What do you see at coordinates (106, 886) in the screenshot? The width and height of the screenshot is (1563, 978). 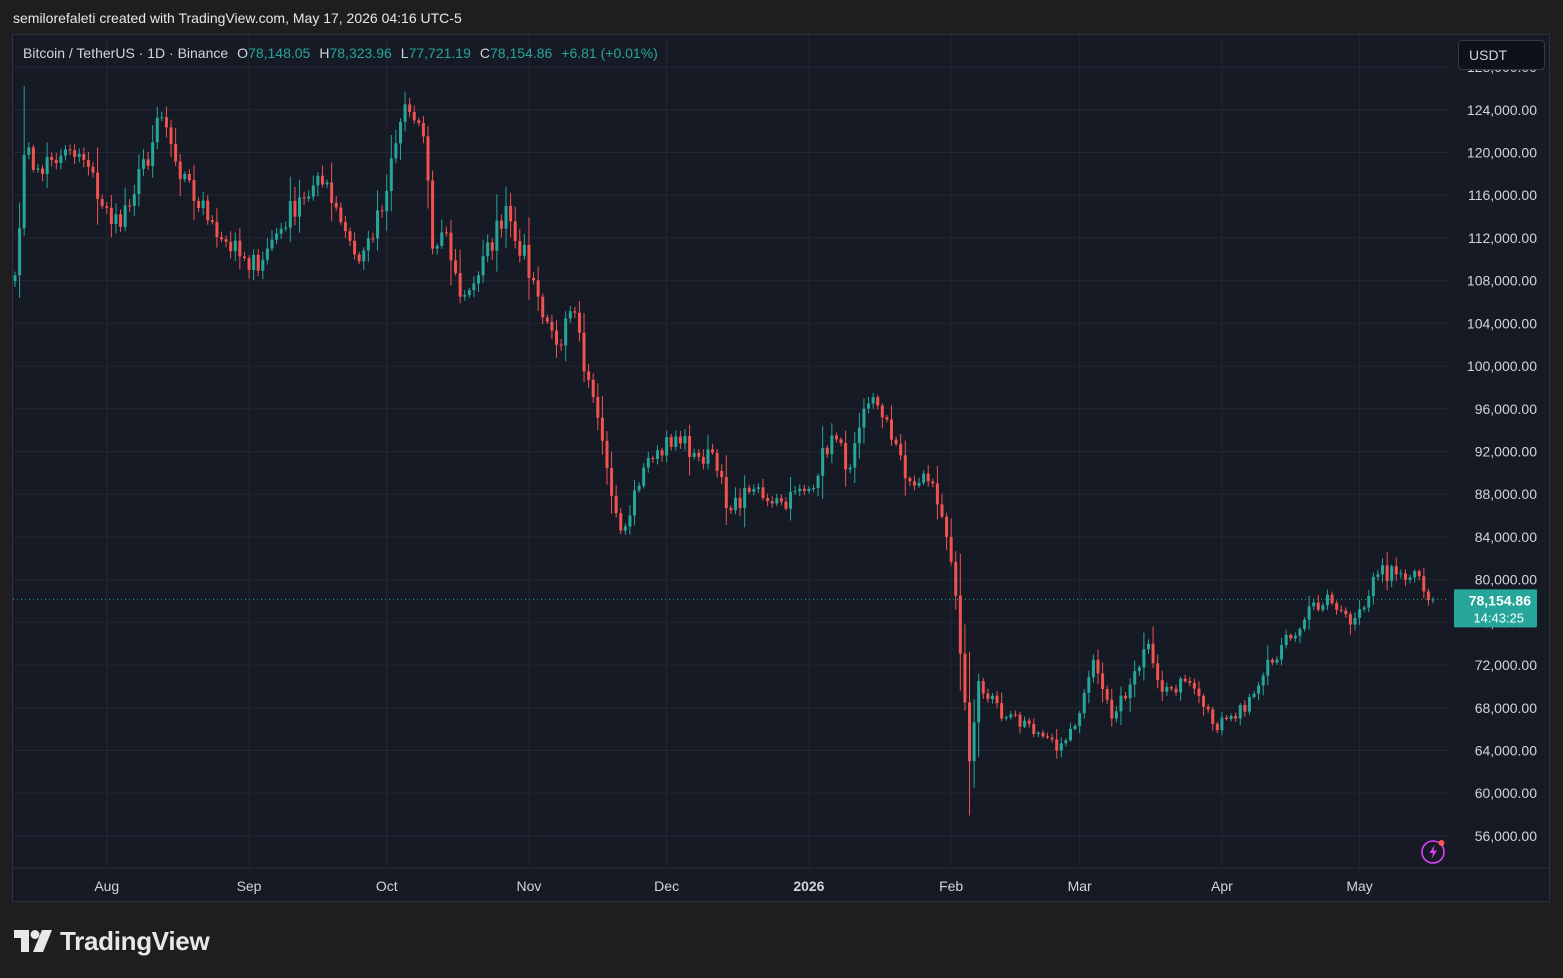 I see `x-tick-label: Aug` at bounding box center [106, 886].